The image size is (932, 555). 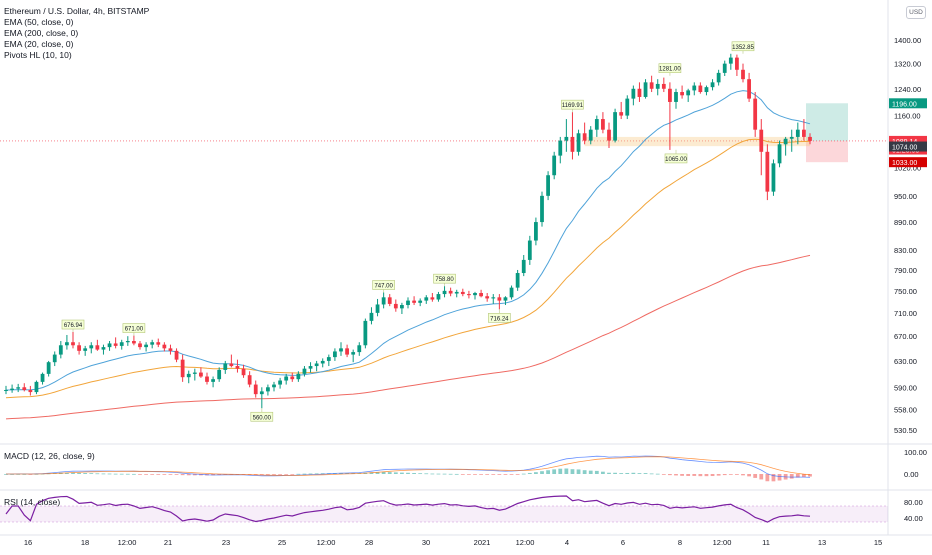 I want to click on time-axis-tick: 30, so click(x=426, y=542).